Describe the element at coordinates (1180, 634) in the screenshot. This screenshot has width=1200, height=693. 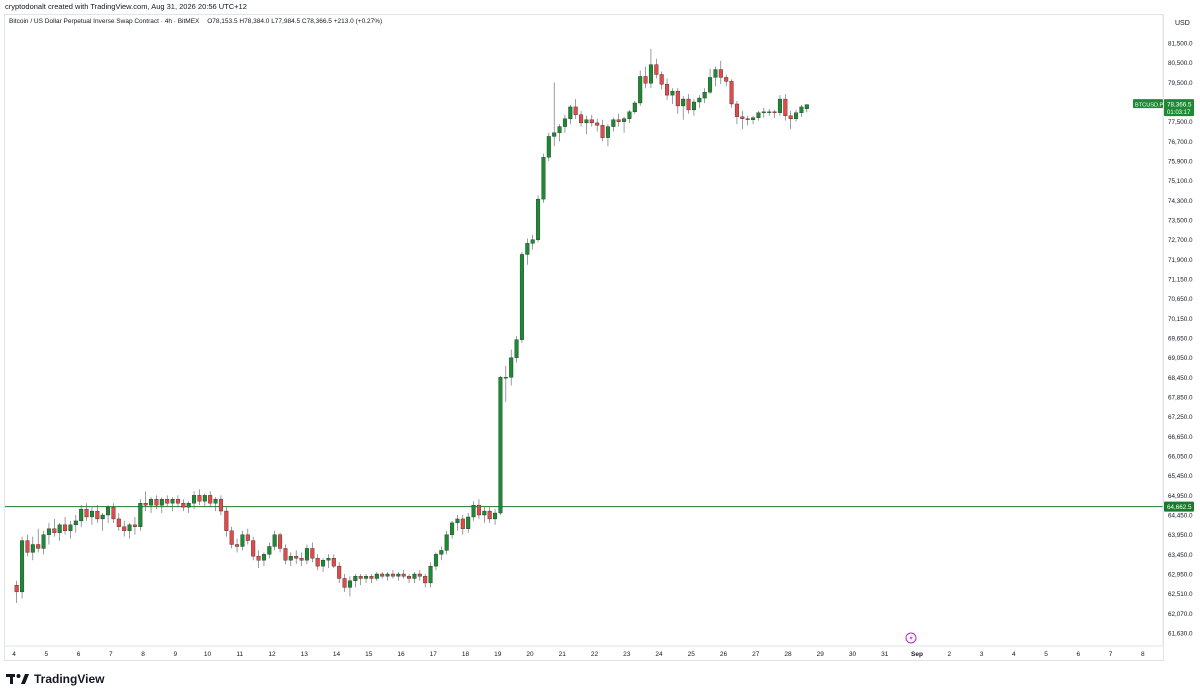
I see `price-tick-label: 61,630.0` at that location.